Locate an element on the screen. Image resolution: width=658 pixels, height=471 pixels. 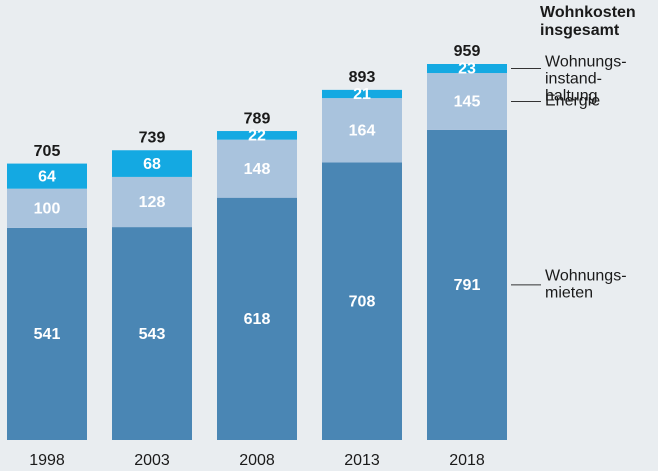
segment-label: 128 is located at coordinates (152, 202).